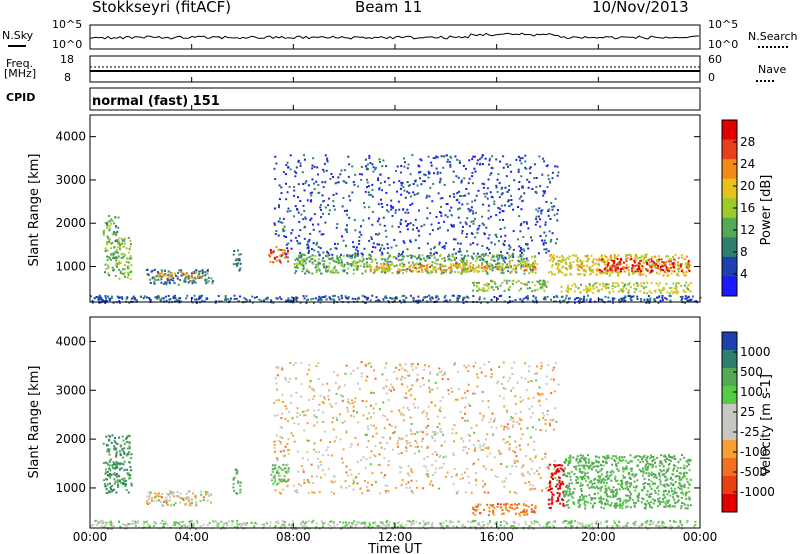 The height and width of the screenshot is (554, 800). I want to click on noise-trace, so click(394, 36).